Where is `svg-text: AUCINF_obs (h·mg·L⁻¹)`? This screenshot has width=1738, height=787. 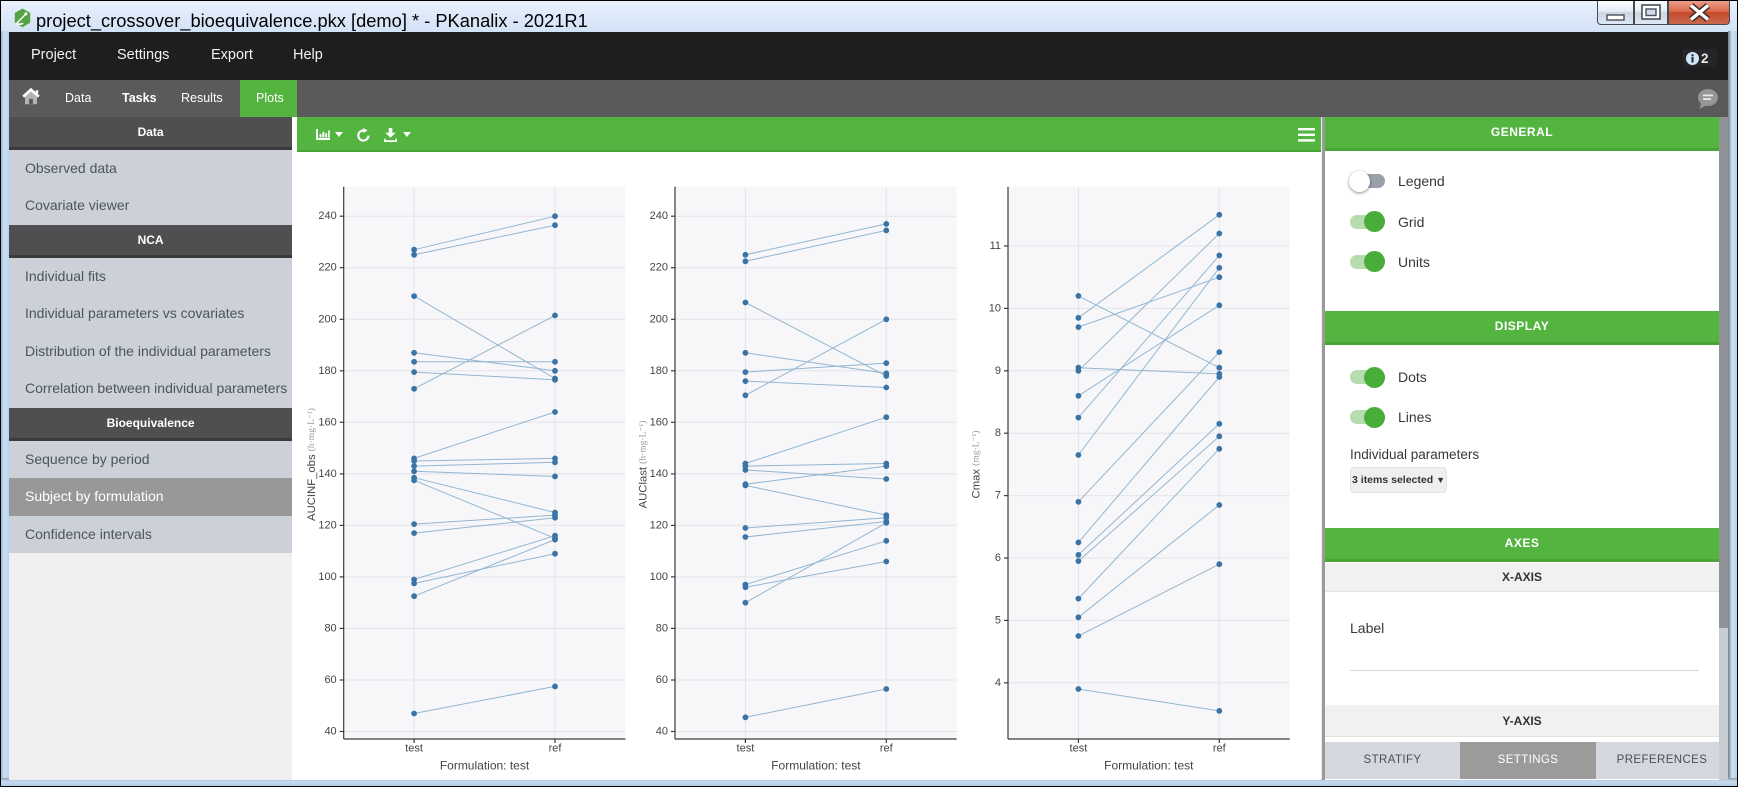
svg-text: AUCINF_obs (h·mg·L⁻¹) is located at coordinates (312, 464).